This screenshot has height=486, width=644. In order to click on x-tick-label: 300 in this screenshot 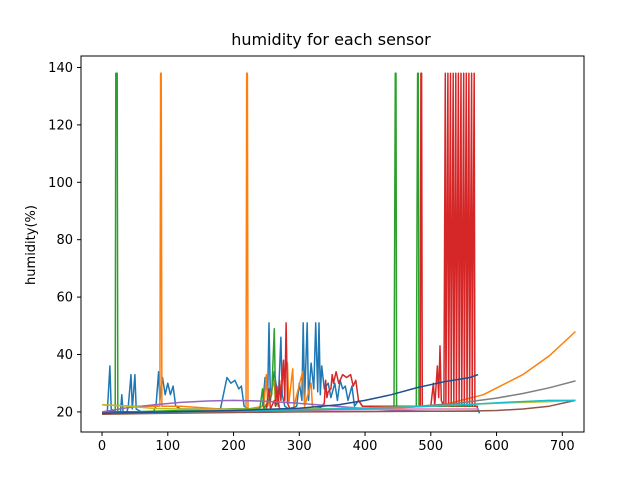, I will do `click(299, 446)`.